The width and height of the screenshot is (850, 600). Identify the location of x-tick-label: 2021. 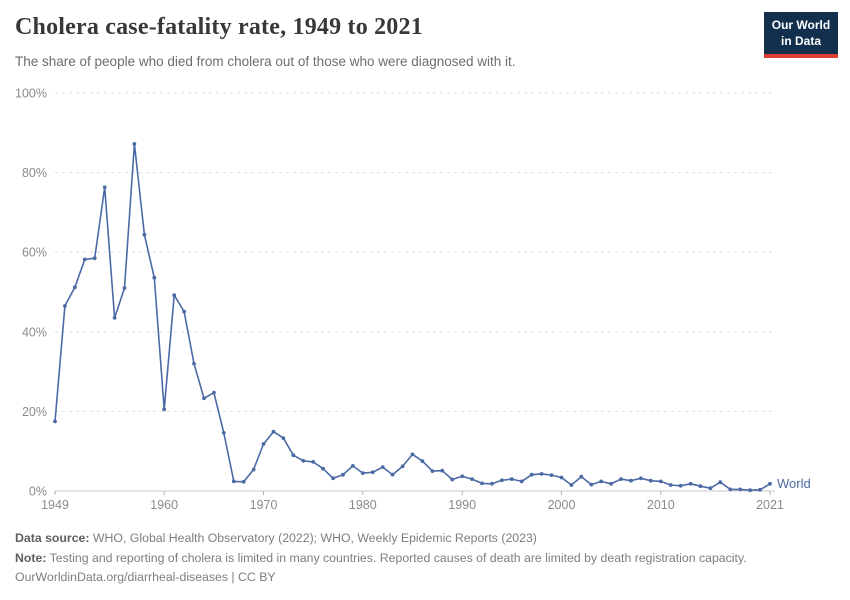
(770, 505).